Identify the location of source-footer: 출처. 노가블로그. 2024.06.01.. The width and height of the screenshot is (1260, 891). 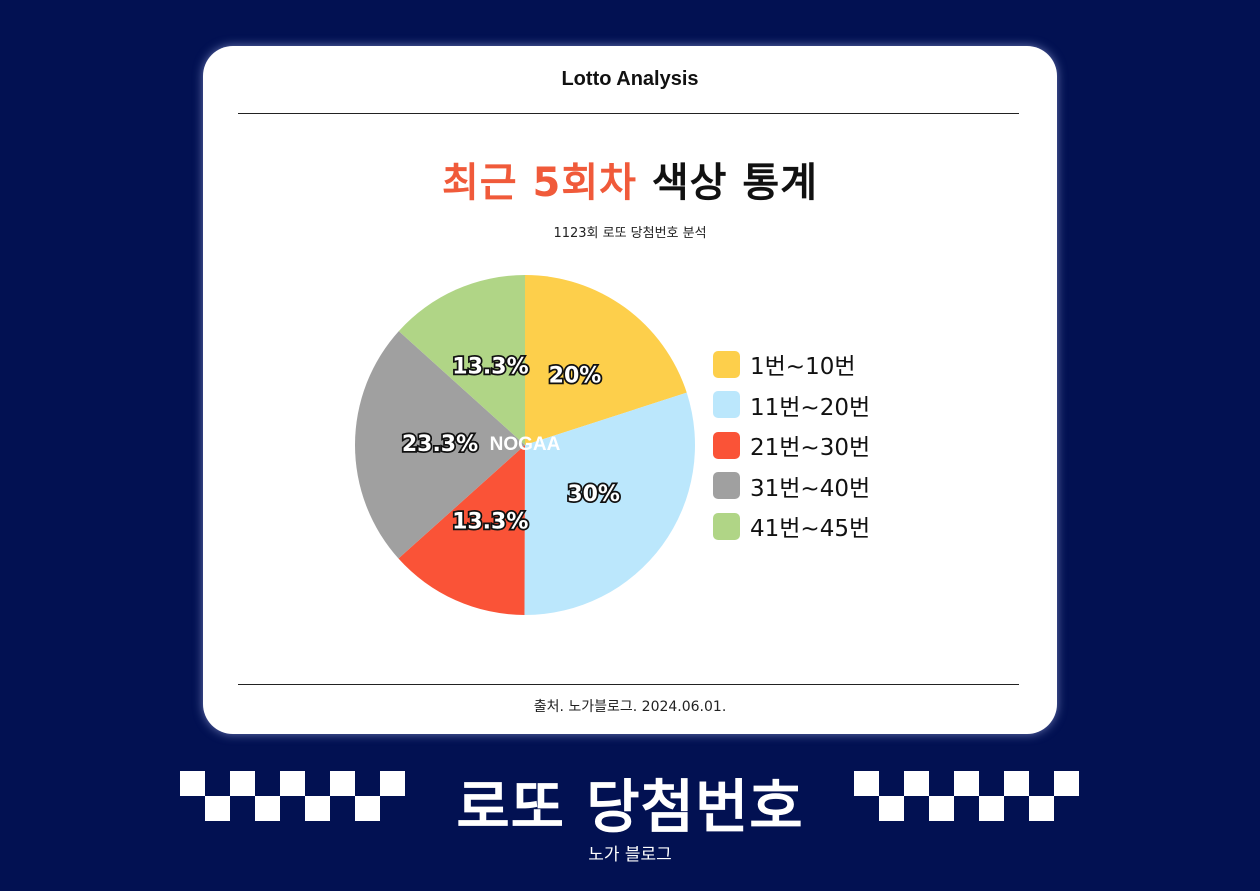
(630, 707).